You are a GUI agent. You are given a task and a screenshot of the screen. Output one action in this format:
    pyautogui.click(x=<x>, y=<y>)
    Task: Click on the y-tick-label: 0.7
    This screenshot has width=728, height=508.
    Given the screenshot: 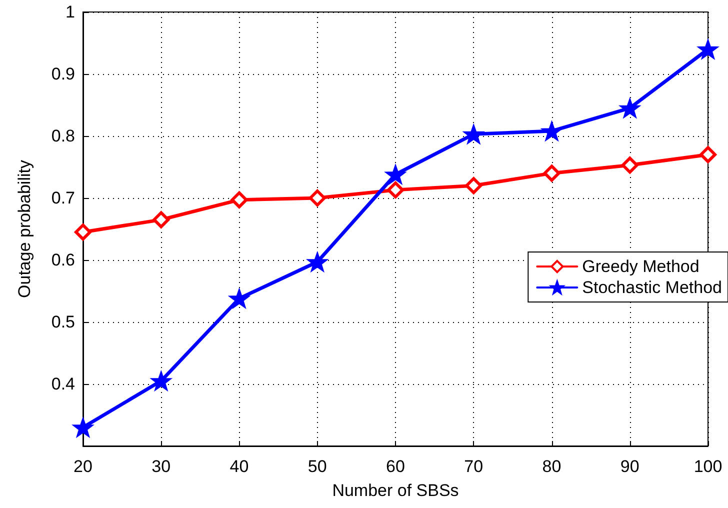 What is the action you would take?
    pyautogui.click(x=63, y=198)
    